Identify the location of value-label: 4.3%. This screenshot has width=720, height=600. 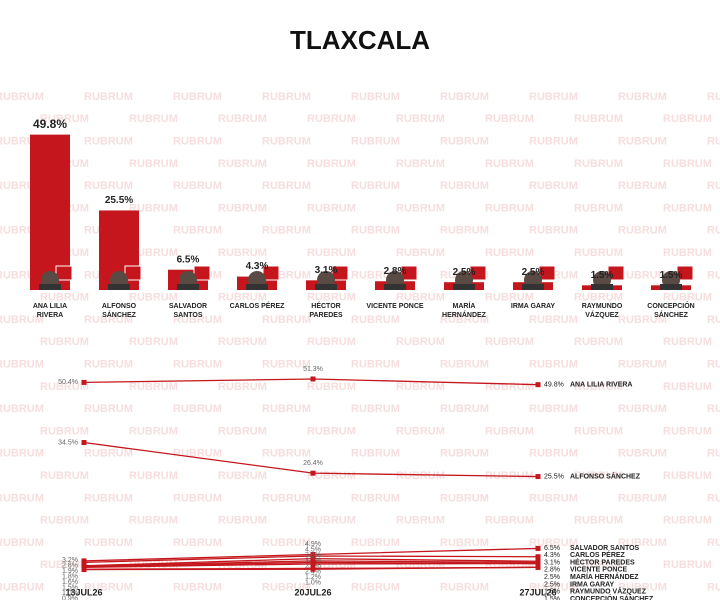
(257, 266).